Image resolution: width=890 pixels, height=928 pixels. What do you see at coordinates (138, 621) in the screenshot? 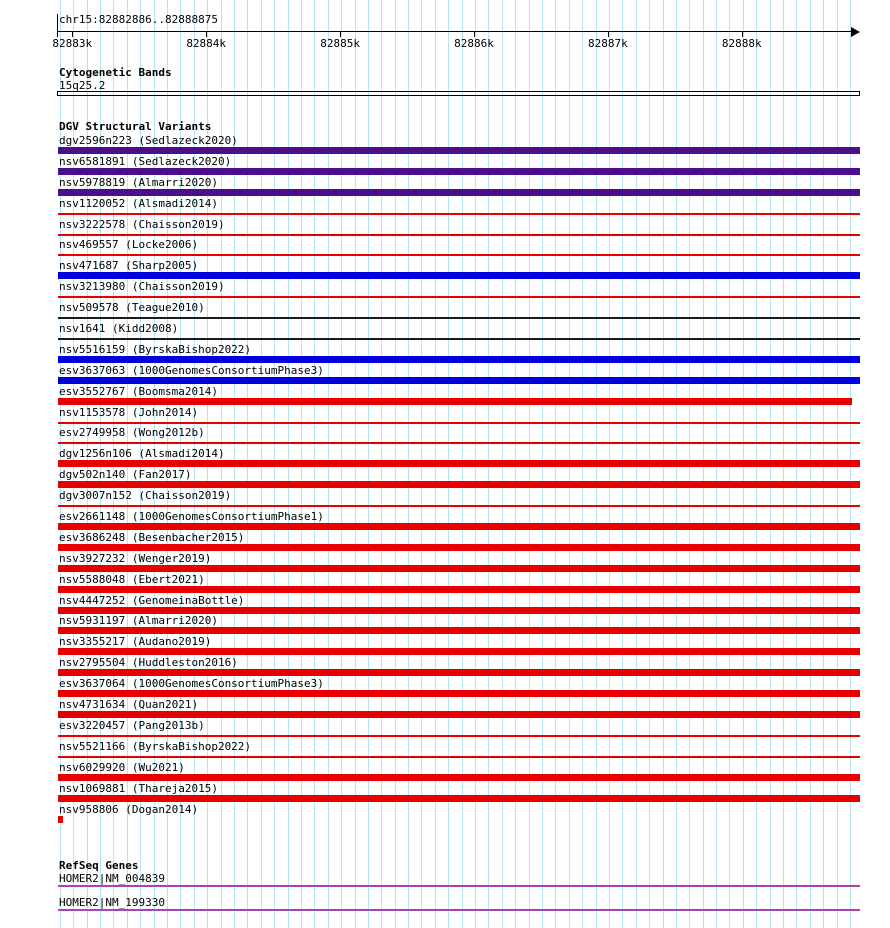
I see `variant-label: nsv5931197 (Almarri2020)` at bounding box center [138, 621].